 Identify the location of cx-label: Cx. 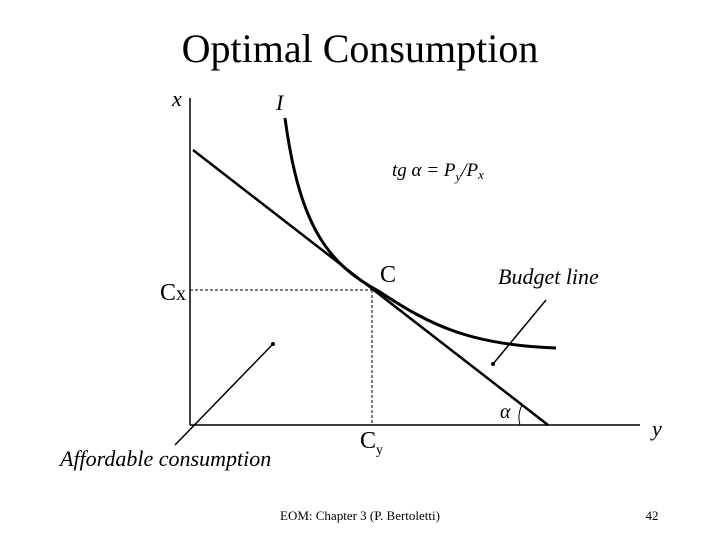
(173, 293).